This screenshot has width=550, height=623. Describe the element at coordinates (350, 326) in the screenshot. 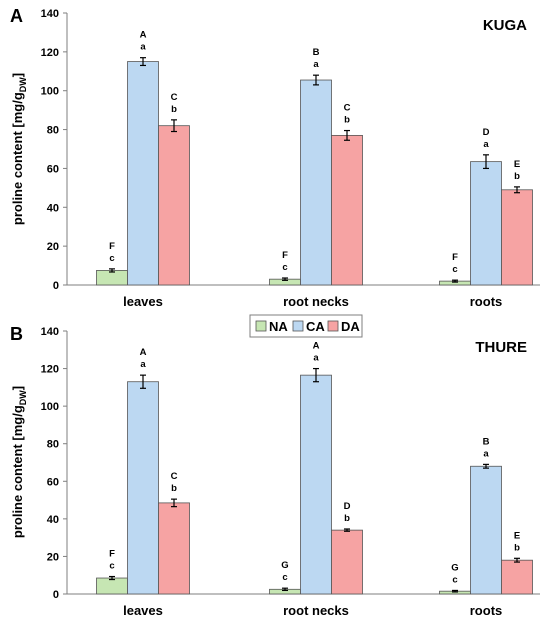

I see `legend-label-da: DA` at that location.